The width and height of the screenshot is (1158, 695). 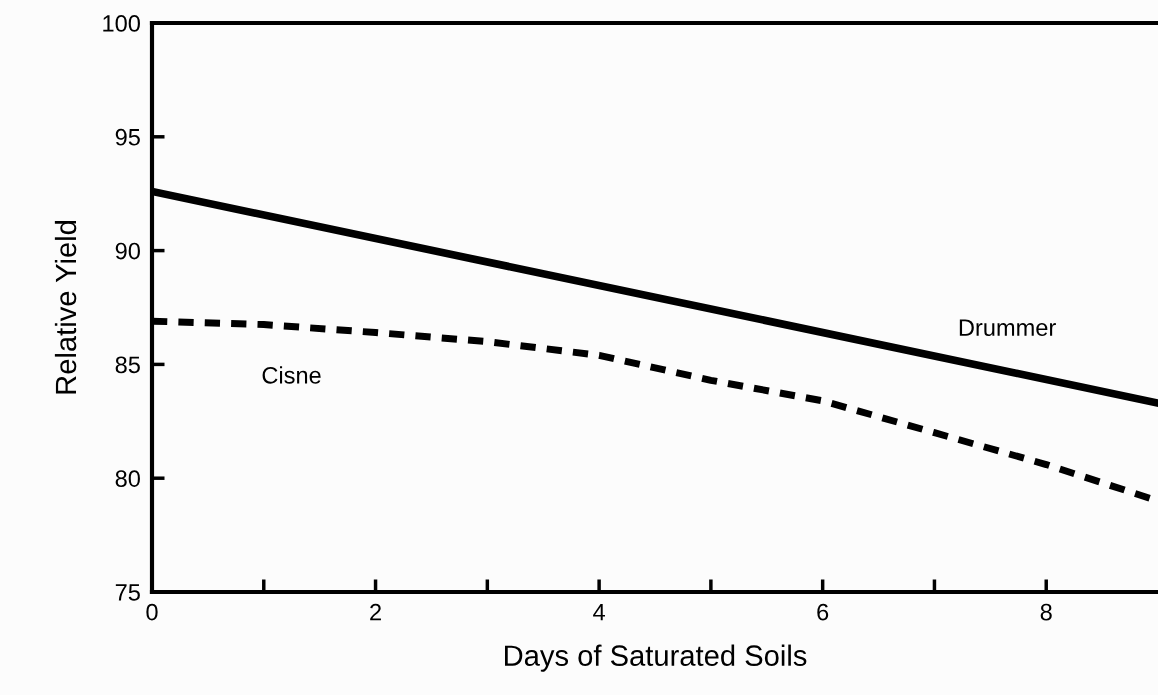 What do you see at coordinates (127, 251) in the screenshot?
I see `y-tick-label: 90` at bounding box center [127, 251].